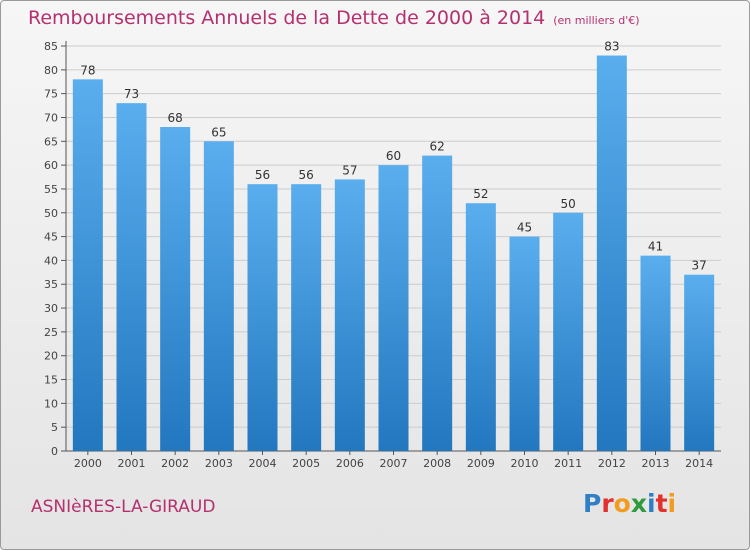 This screenshot has height=550, width=750. What do you see at coordinates (51, 141) in the screenshot?
I see `y-tick-label: 65` at bounding box center [51, 141].